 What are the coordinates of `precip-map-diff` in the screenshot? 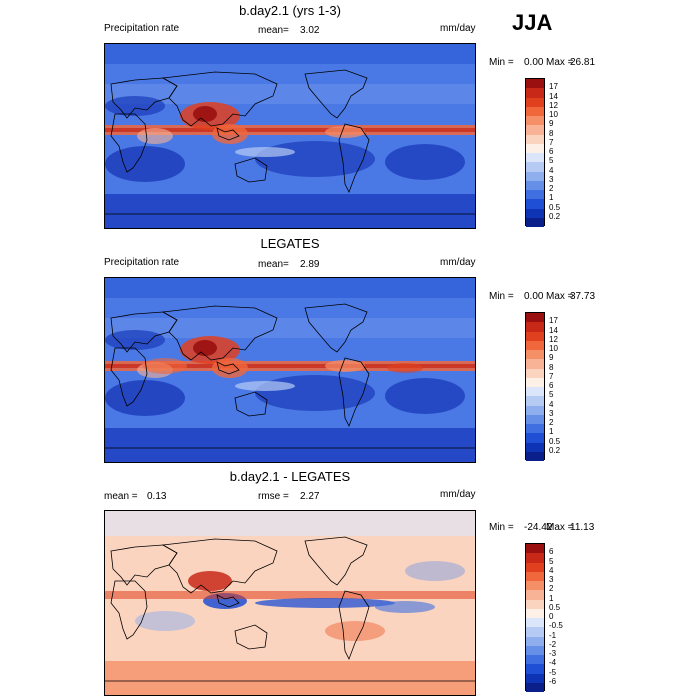 It's located at (290, 603).